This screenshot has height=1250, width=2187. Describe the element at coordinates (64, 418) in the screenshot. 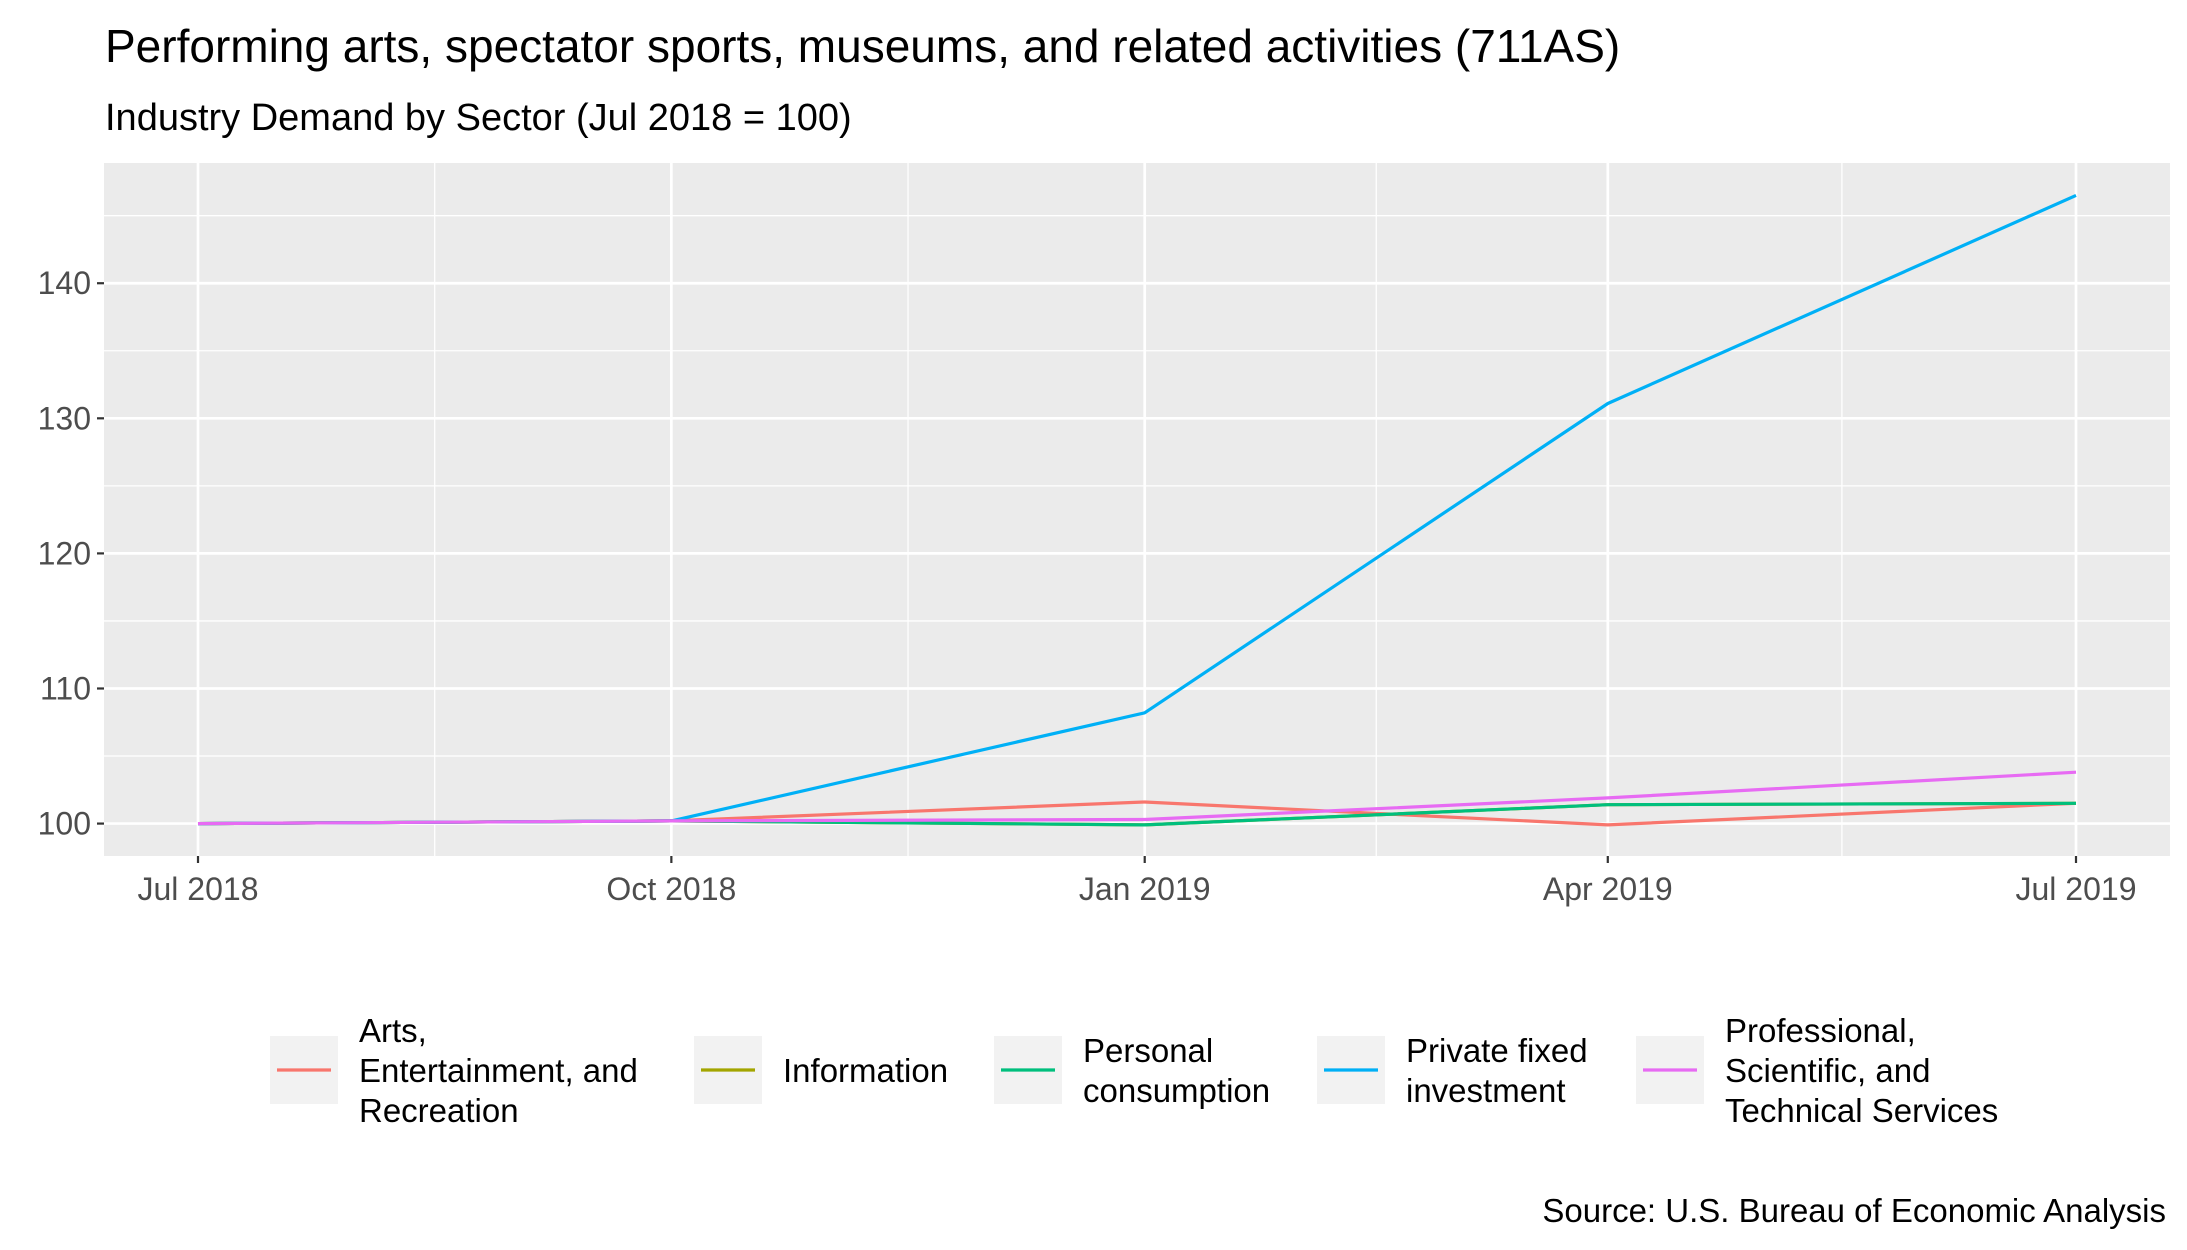

I see `y-tick-label: 130` at that location.